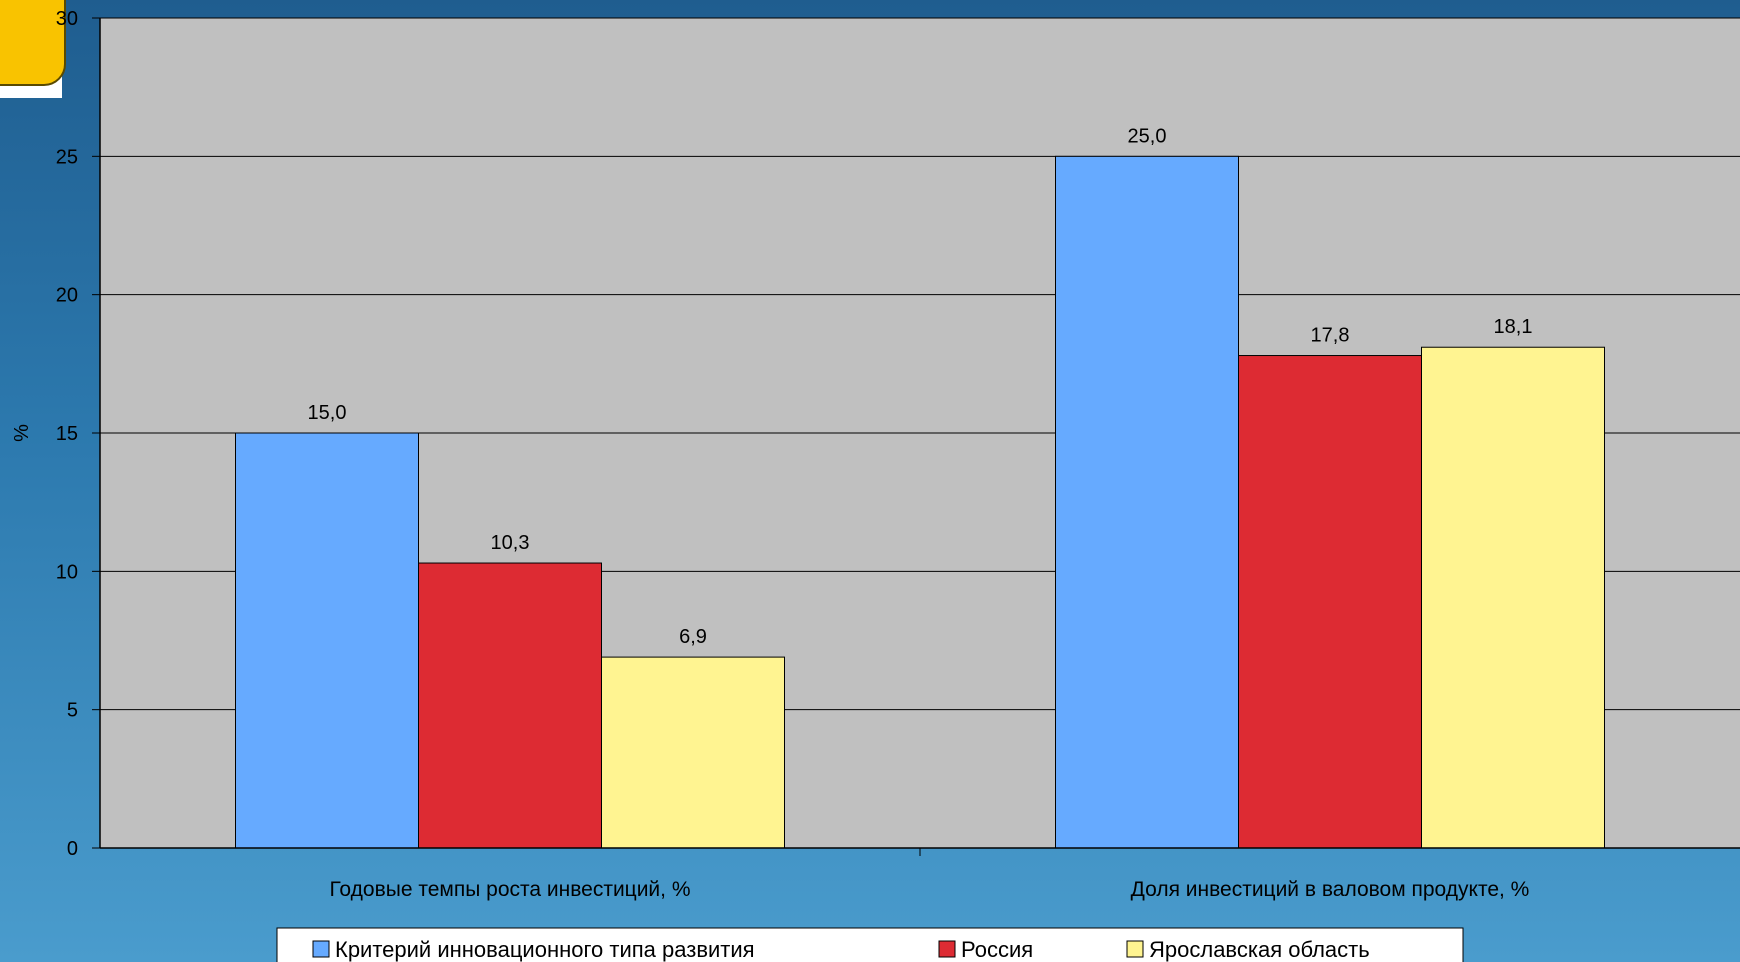 The height and width of the screenshot is (962, 1740). I want to click on y-tick-label: 15, so click(67, 434).